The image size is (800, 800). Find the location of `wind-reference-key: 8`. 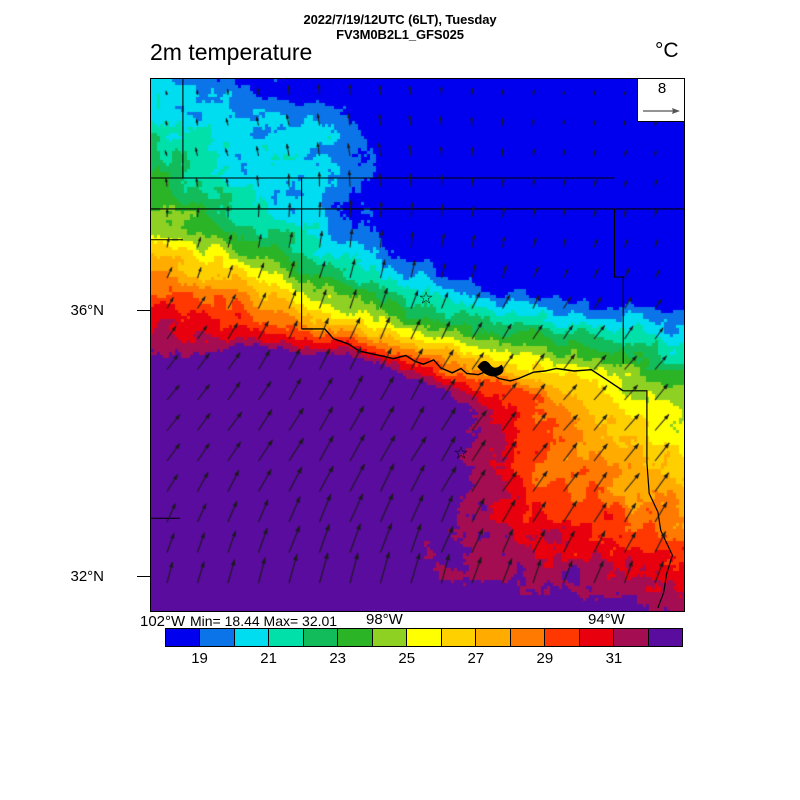

wind-reference-key: 8 is located at coordinates (660, 100).